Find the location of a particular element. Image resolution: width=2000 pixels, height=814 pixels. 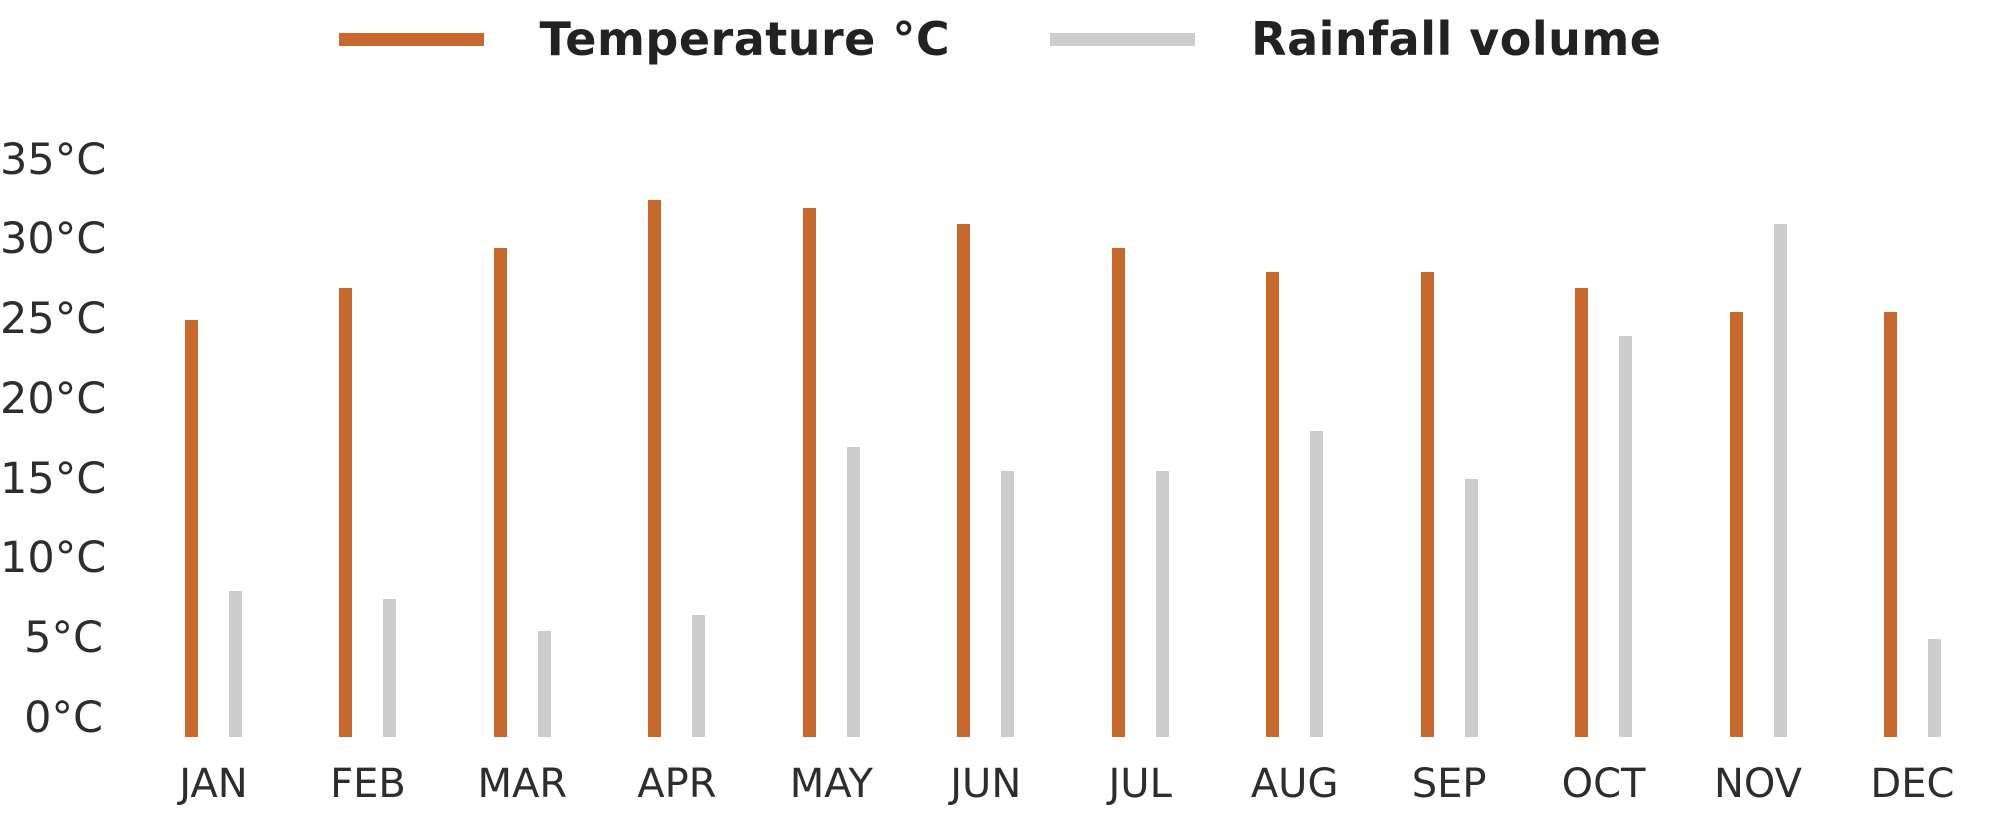

y-axis-label: 35°C is located at coordinates (53, 159).